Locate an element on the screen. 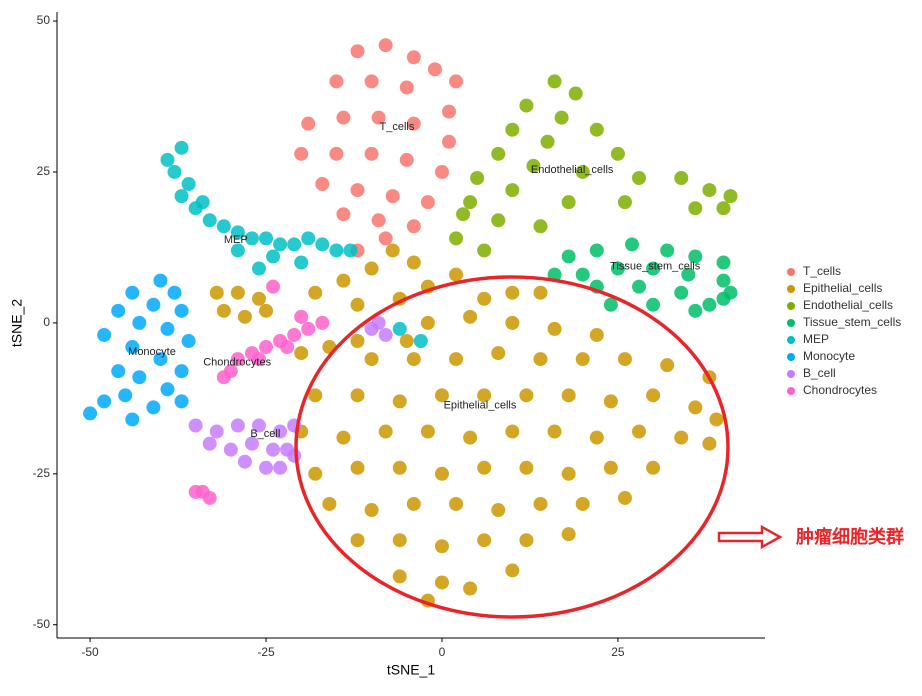 The image size is (922, 696). callout-text: 肿瘤细胞类群 is located at coordinates (850, 536).